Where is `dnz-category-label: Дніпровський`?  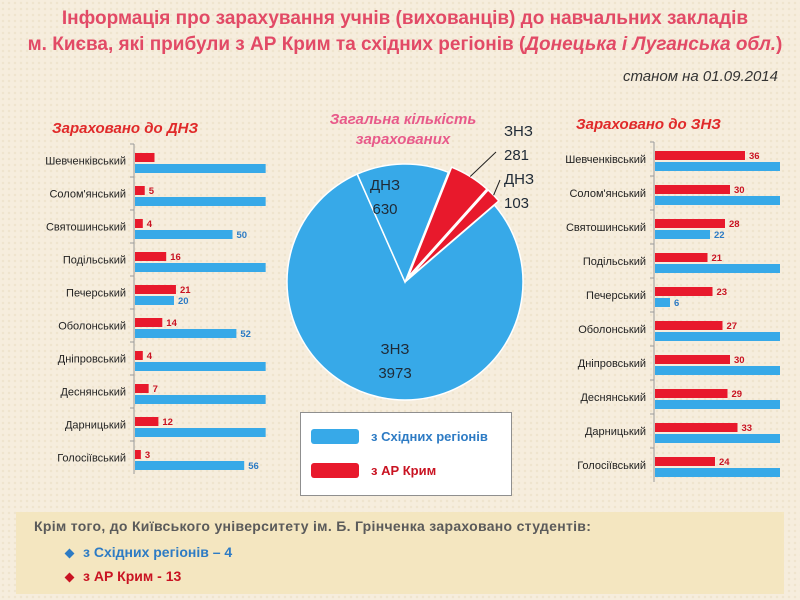
dnz-category-label: Дніпровський is located at coordinates (92, 360).